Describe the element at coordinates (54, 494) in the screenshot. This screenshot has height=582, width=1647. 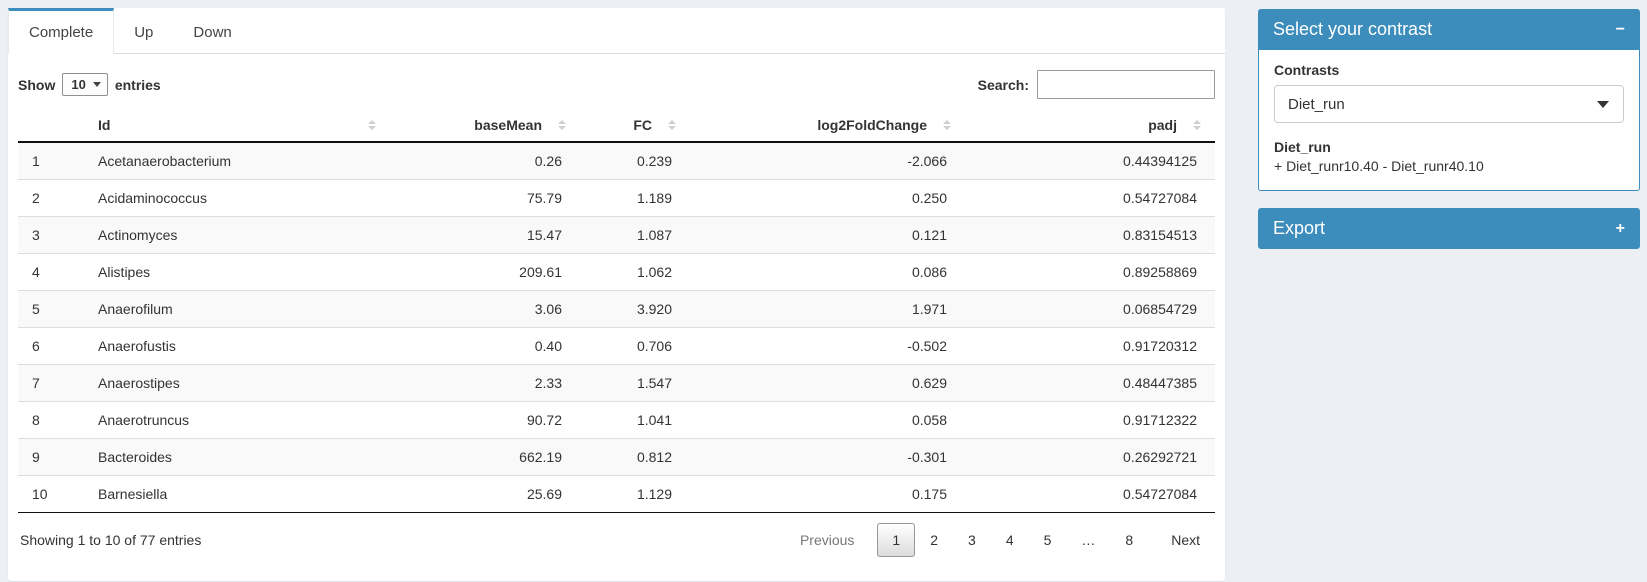
I see `row-index-cell: 10` at that location.